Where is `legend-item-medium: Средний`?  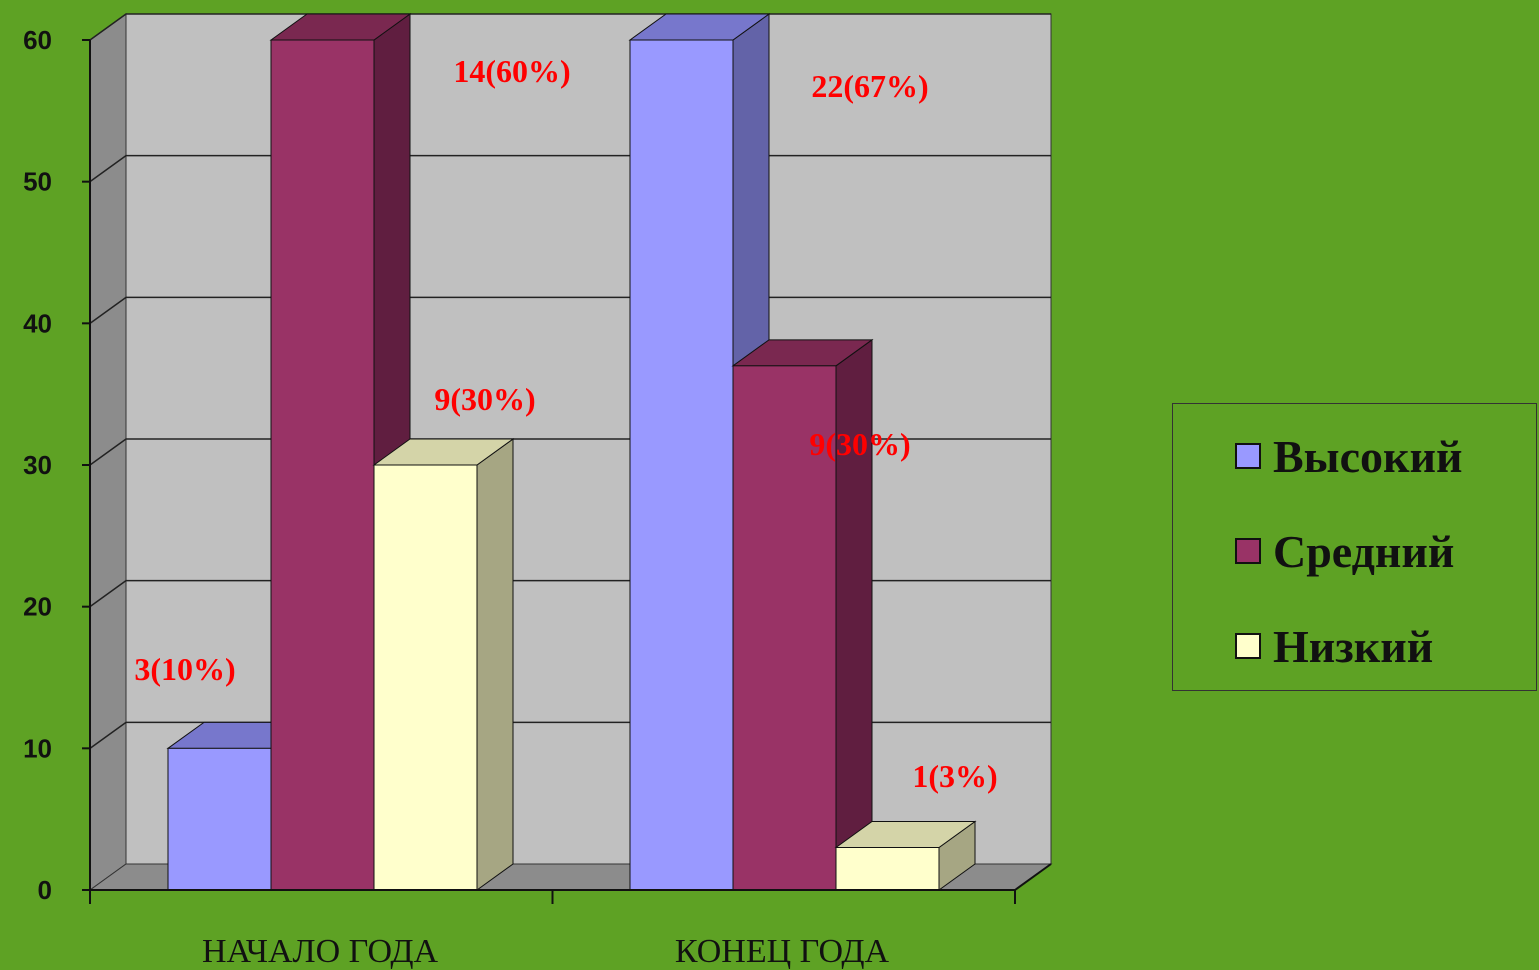
legend-item-medium: Средний is located at coordinates (1344, 551).